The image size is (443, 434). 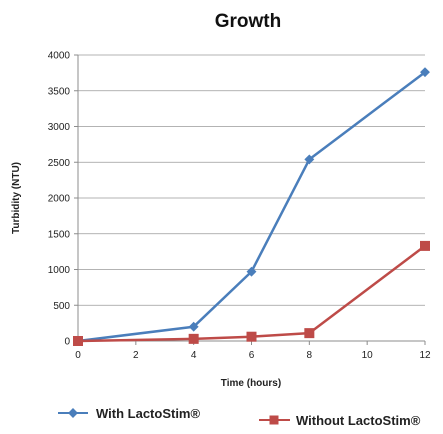 I want to click on y-tick-label: 3000, so click(x=59, y=127).